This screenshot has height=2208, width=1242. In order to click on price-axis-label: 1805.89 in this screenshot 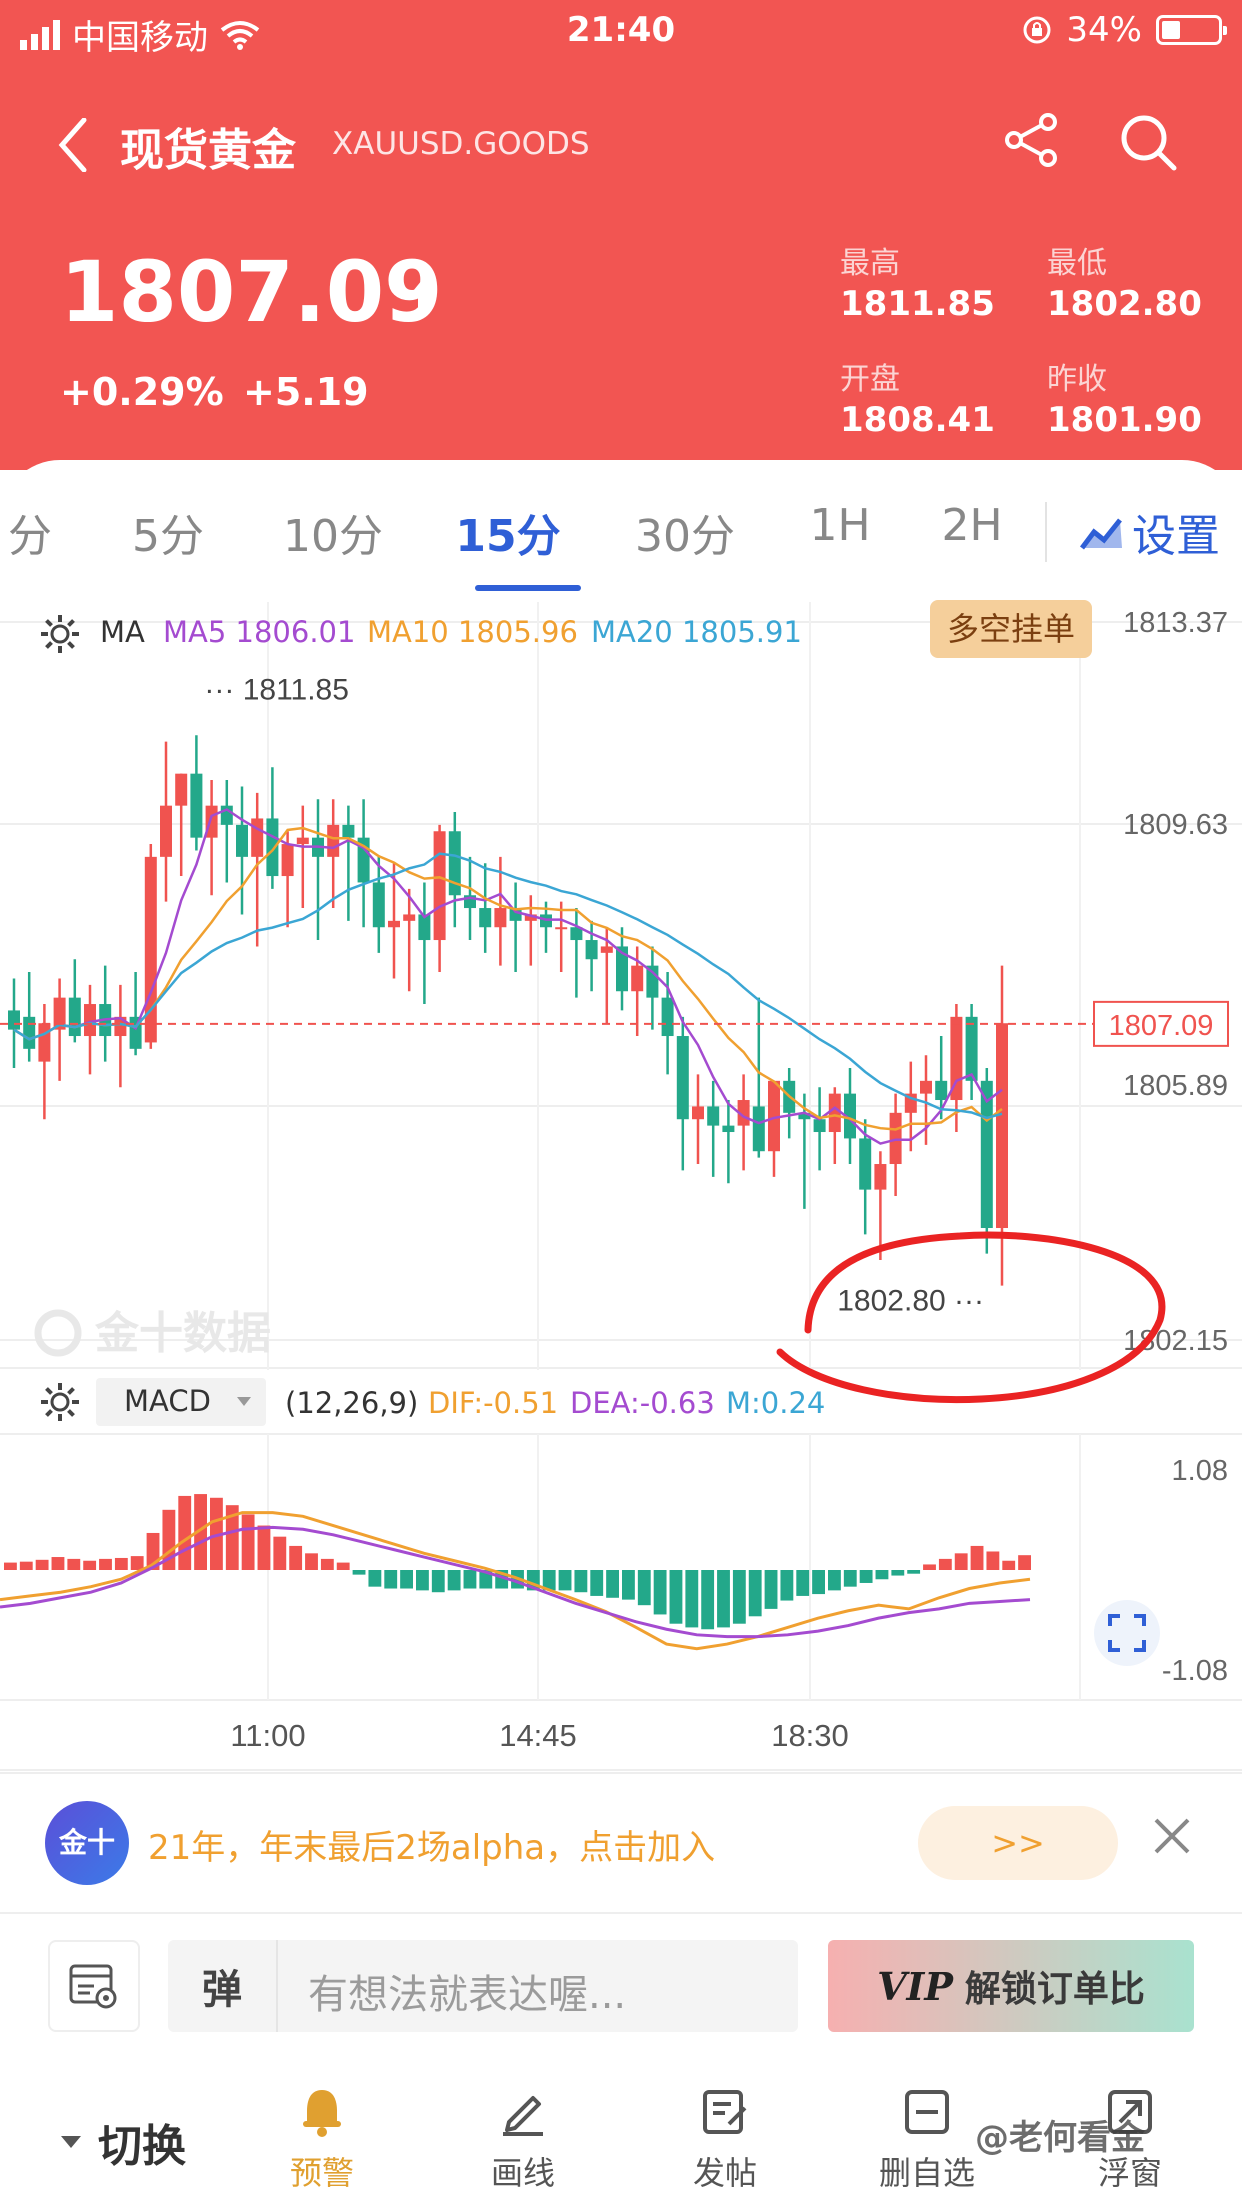, I will do `click(1175, 1086)`.